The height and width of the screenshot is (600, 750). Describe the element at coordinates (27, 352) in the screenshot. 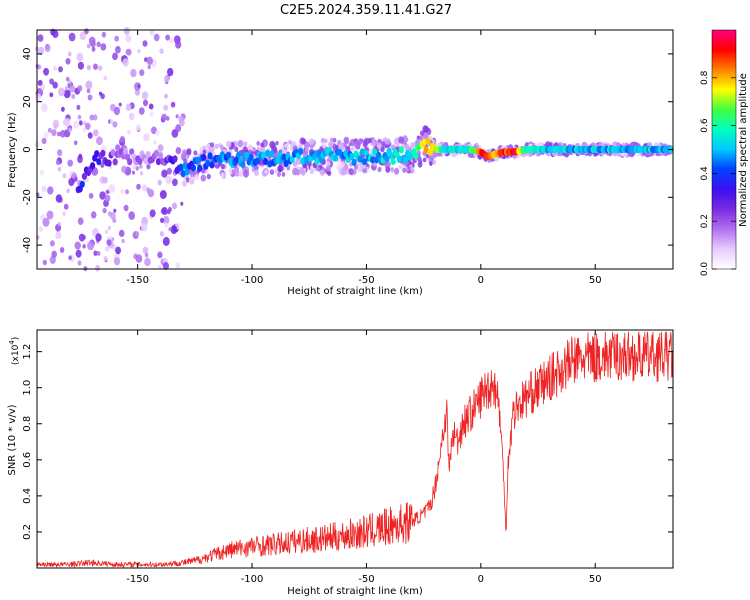

I see `snr-y-tick-label: 1.2` at that location.